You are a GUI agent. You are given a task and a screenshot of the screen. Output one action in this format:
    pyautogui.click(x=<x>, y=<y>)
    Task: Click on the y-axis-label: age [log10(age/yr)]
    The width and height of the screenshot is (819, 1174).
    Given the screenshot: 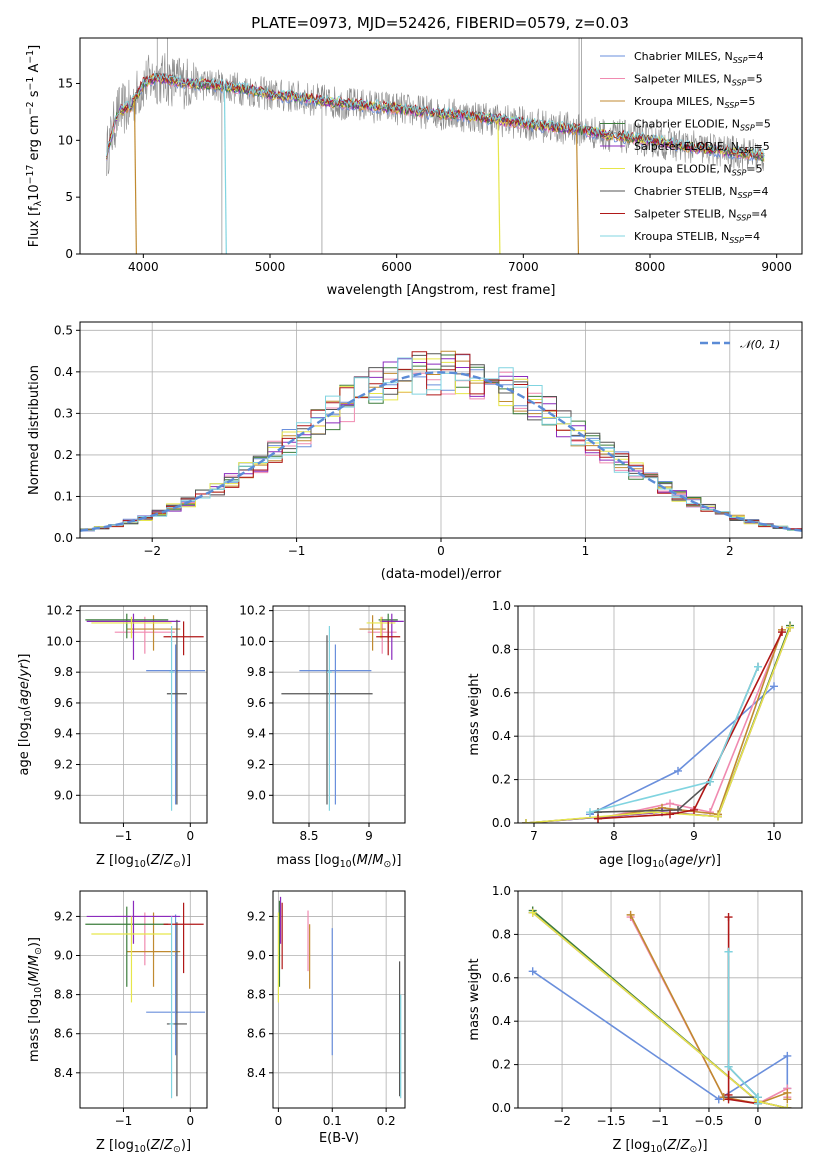 What is the action you would take?
    pyautogui.click(x=25, y=714)
    